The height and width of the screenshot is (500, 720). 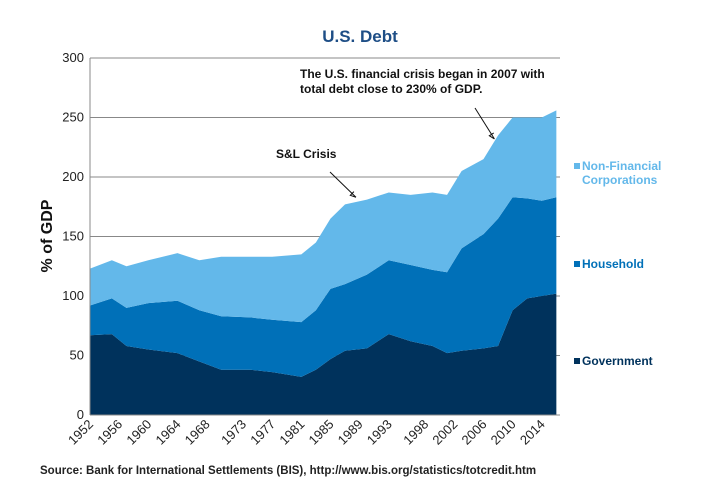 I want to click on chart-title: U.S. Debt, so click(x=360, y=36).